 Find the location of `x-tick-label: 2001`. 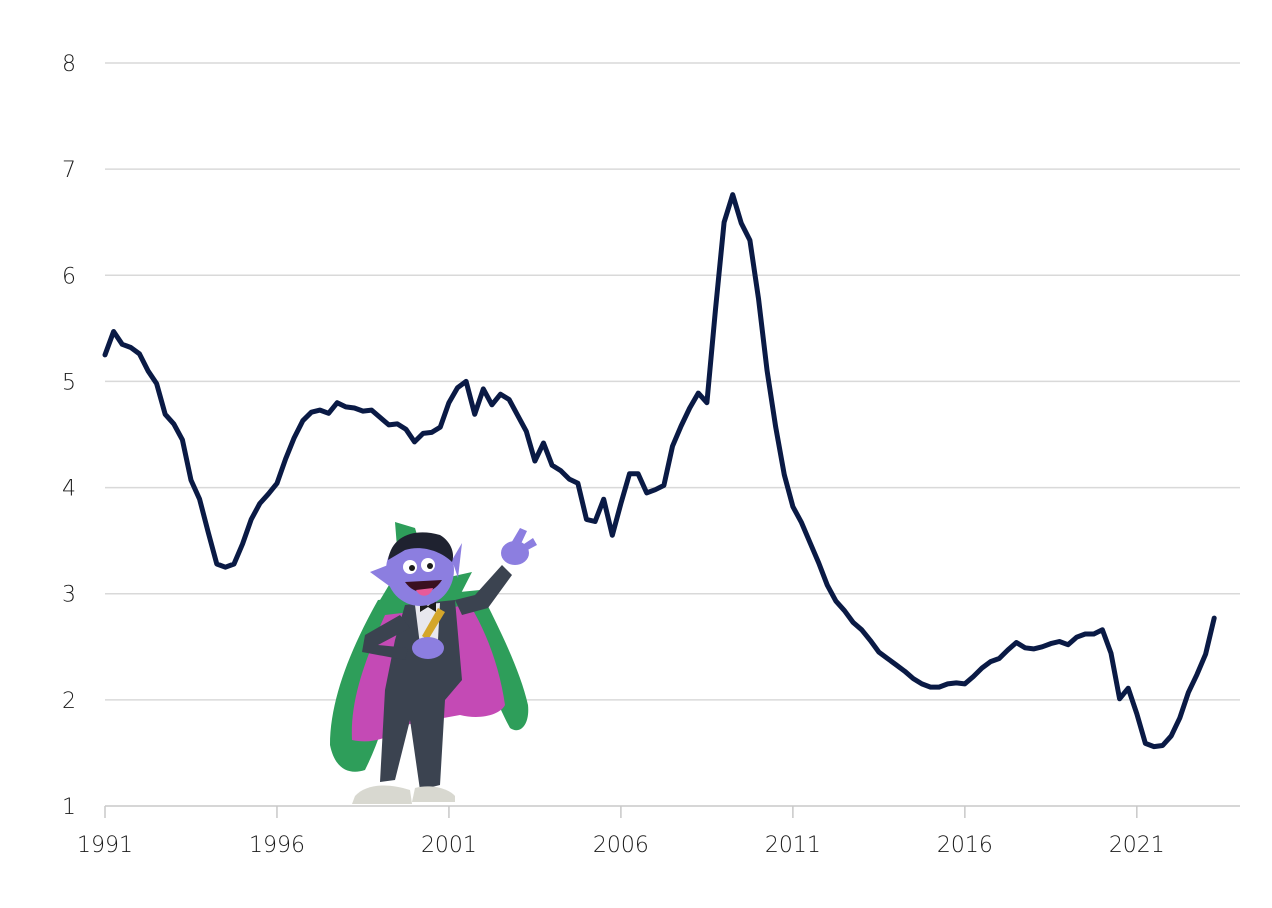

x-tick-label: 2001 is located at coordinates (449, 845).